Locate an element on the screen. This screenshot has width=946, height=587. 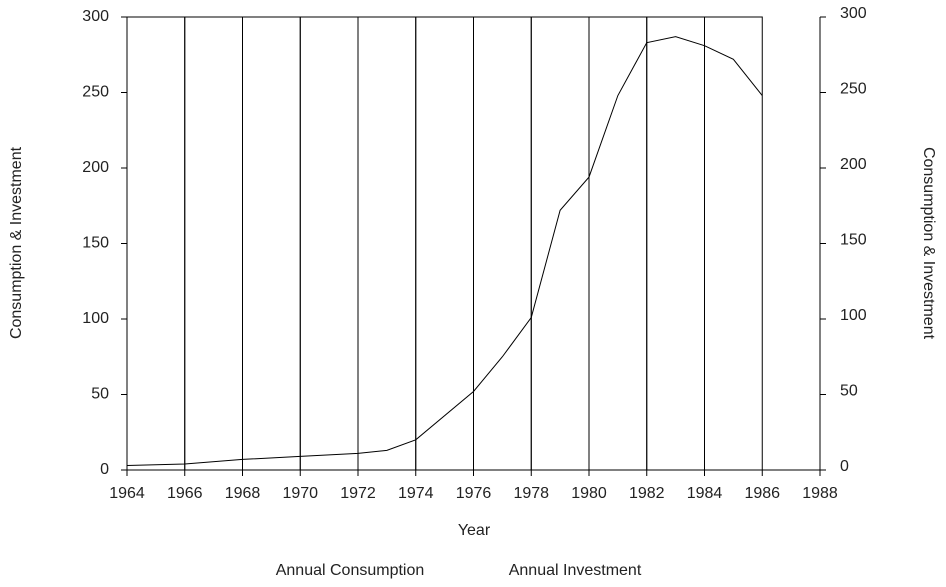
y2-tick-label: 150 is located at coordinates (853, 240).